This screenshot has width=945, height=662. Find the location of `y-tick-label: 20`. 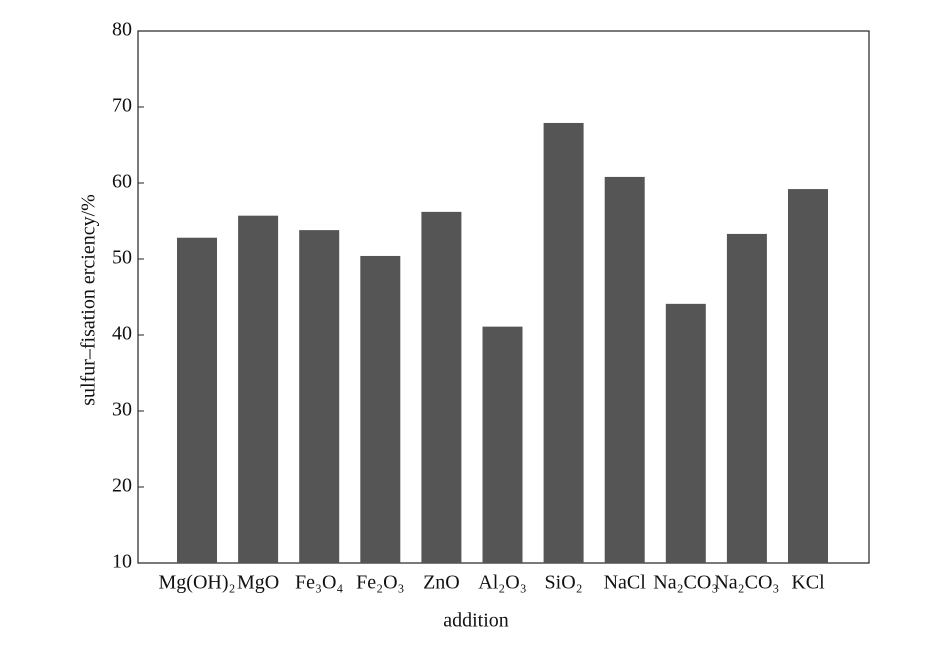

y-tick-label: 20 is located at coordinates (122, 486).